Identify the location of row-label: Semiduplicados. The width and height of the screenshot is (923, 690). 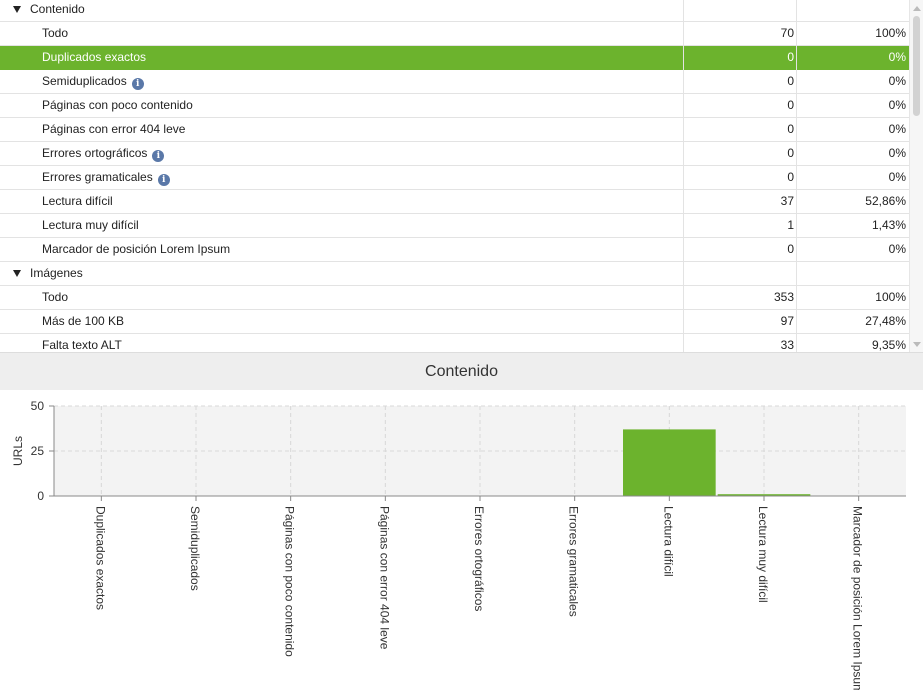
(84, 81).